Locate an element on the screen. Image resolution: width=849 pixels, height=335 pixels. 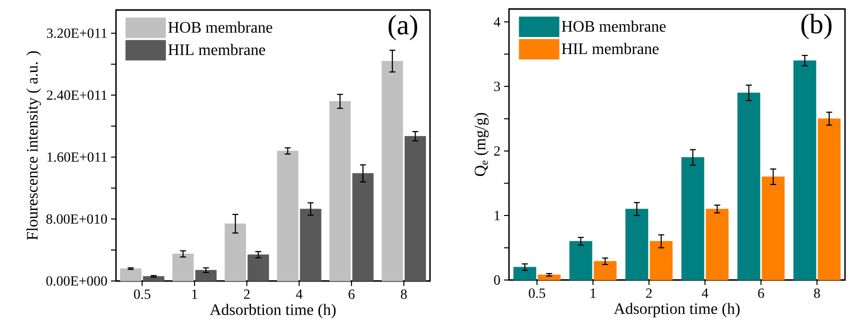
y-axis-title: Q$_{e}$ (mg/g) is located at coordinates (481, 144).